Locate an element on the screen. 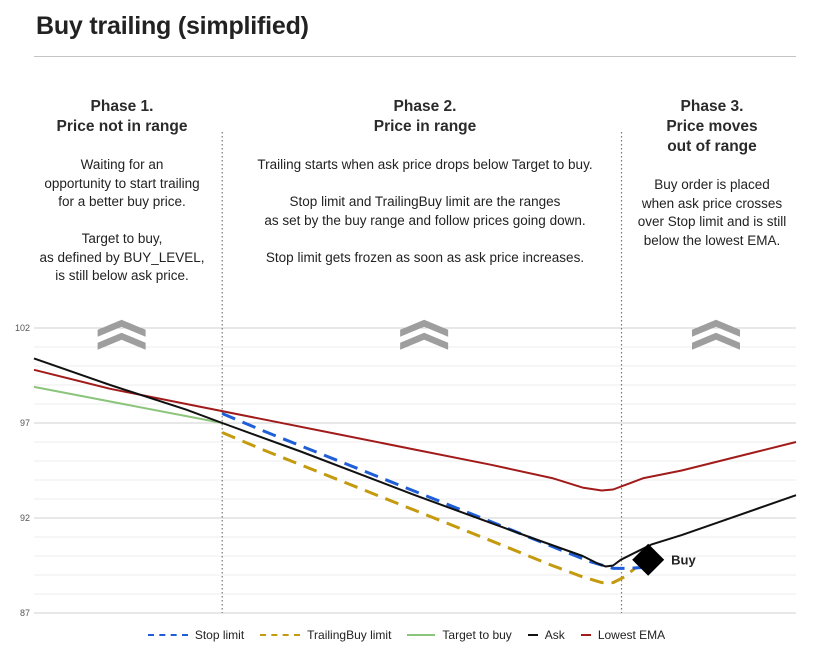 Image resolution: width=813 pixels, height=662 pixels. phase-2-title: Phase 2. Price in range is located at coordinates (425, 117).